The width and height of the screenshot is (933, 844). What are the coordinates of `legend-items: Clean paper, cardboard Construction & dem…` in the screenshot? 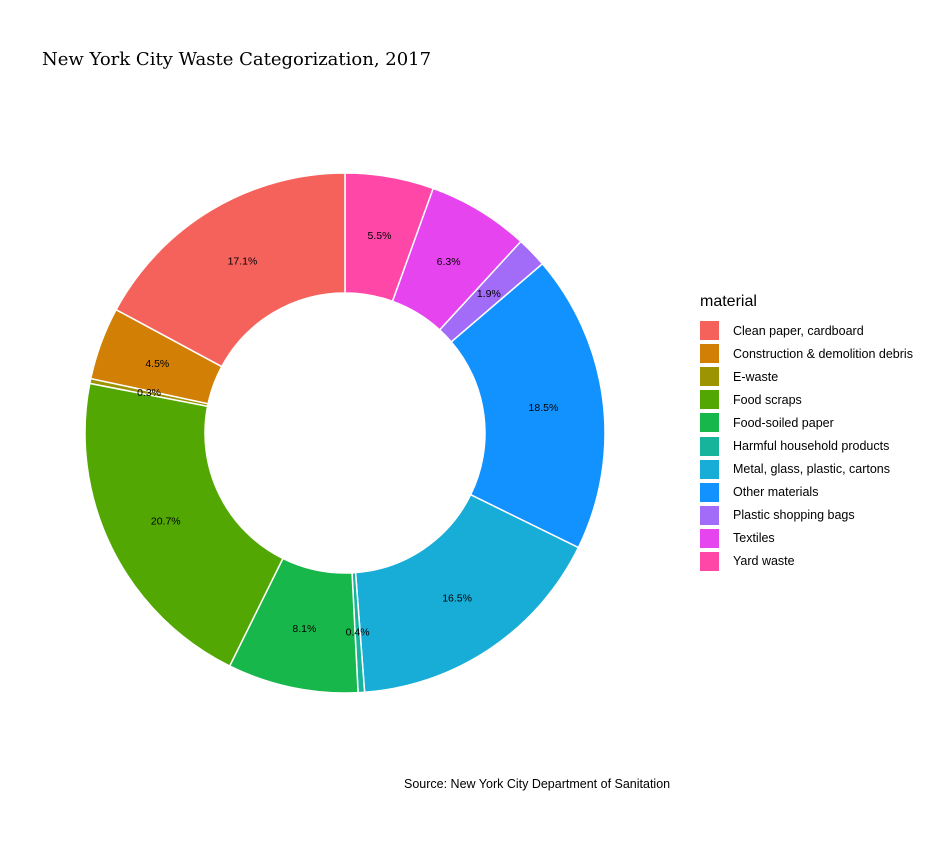 It's located at (806, 446).